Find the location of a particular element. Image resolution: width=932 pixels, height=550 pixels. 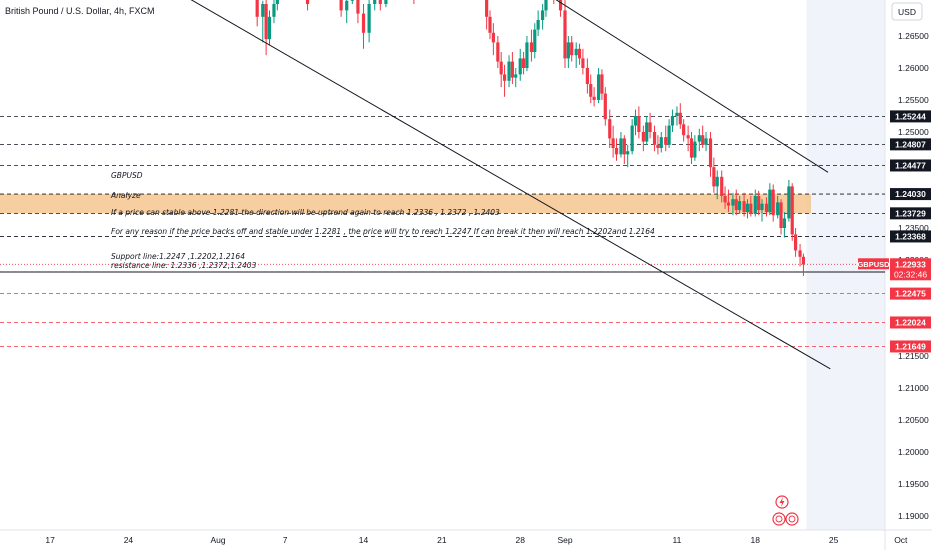

price-level-label: 1.22475 is located at coordinates (910, 294).